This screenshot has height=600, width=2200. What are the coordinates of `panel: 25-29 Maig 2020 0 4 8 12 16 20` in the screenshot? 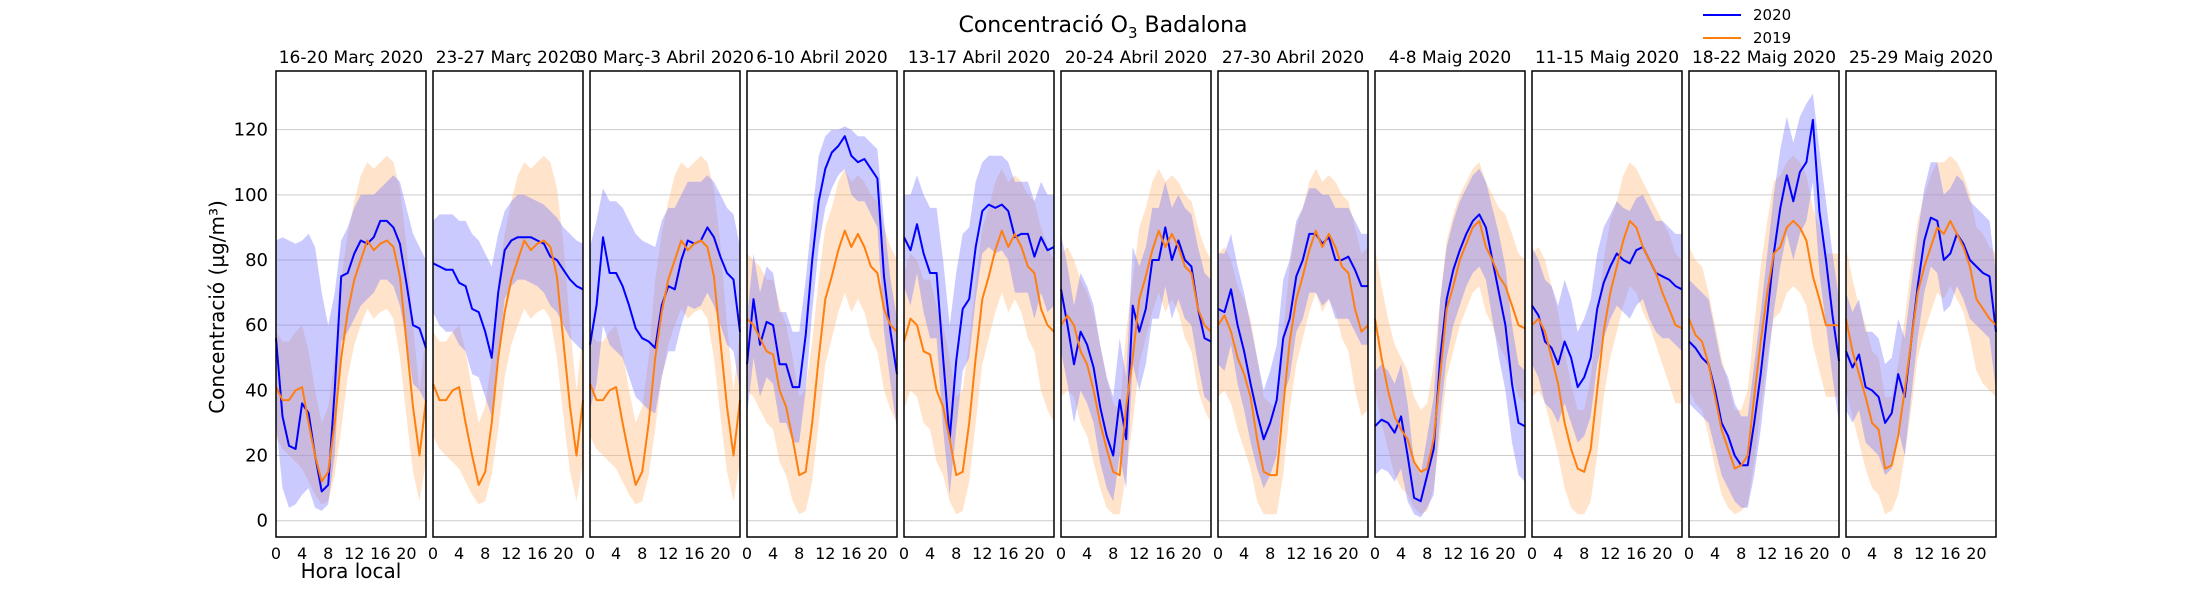 It's located at (1919, 305).